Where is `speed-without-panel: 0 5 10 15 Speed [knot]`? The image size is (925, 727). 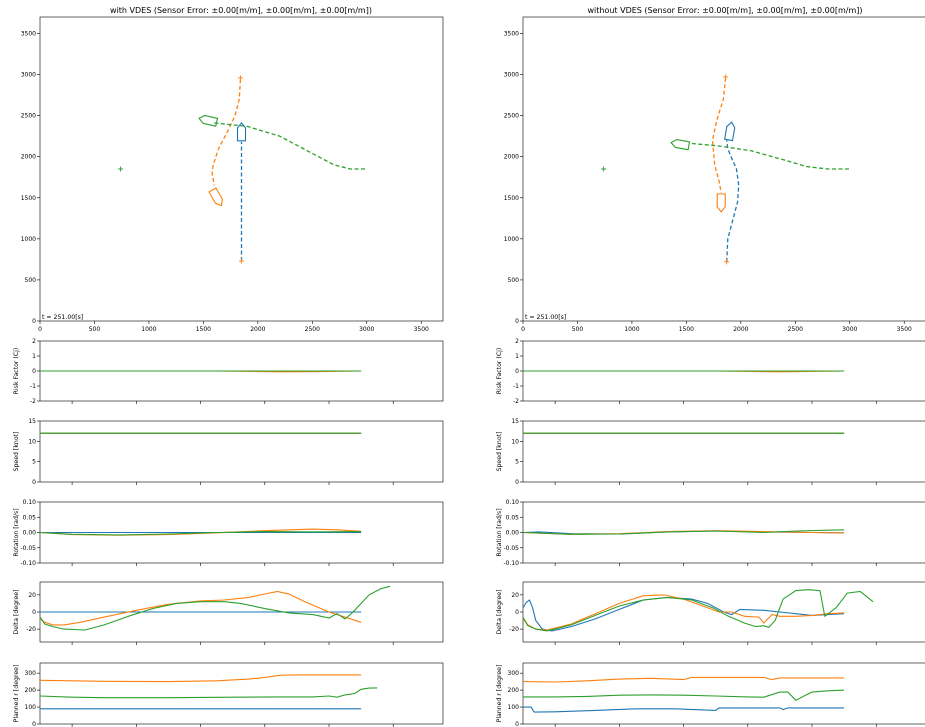 speed-without-panel: 0 5 10 15 Speed [knot] is located at coordinates (710, 452).